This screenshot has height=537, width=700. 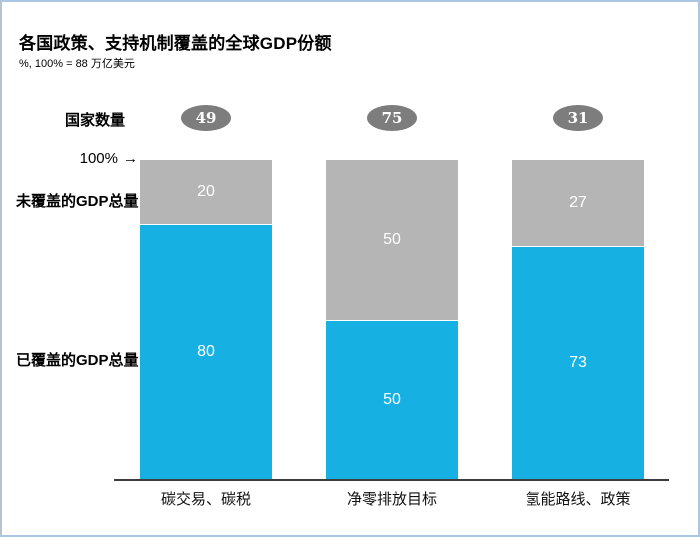 I want to click on bar-segment-uncovered: 20, so click(x=206, y=192).